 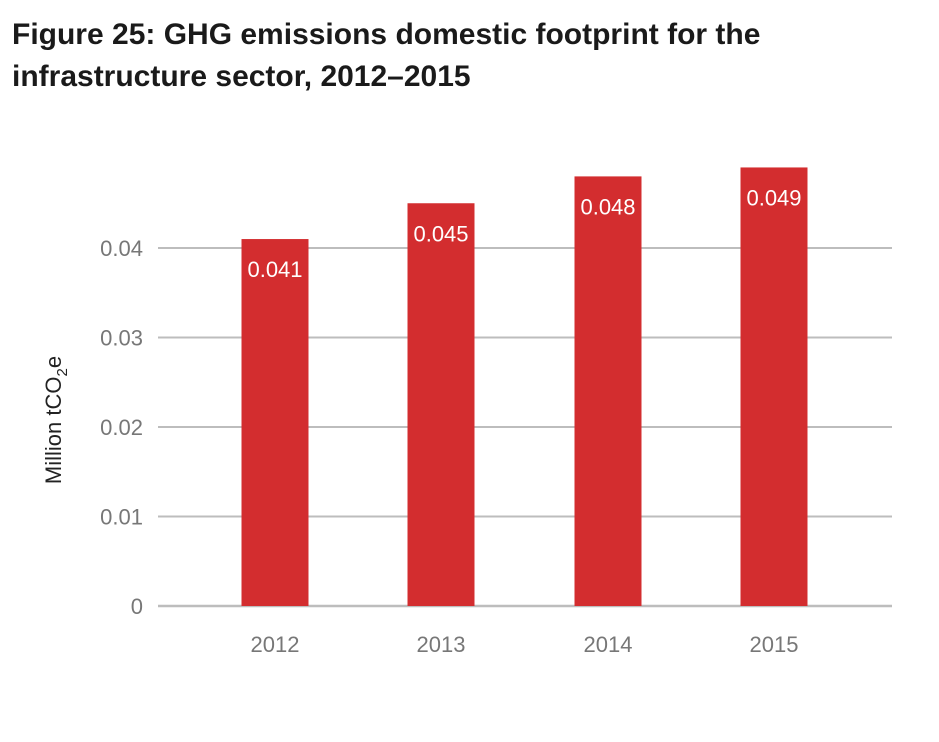 What do you see at coordinates (53, 362) in the screenshot?
I see `y-axis-label-tail: e` at bounding box center [53, 362].